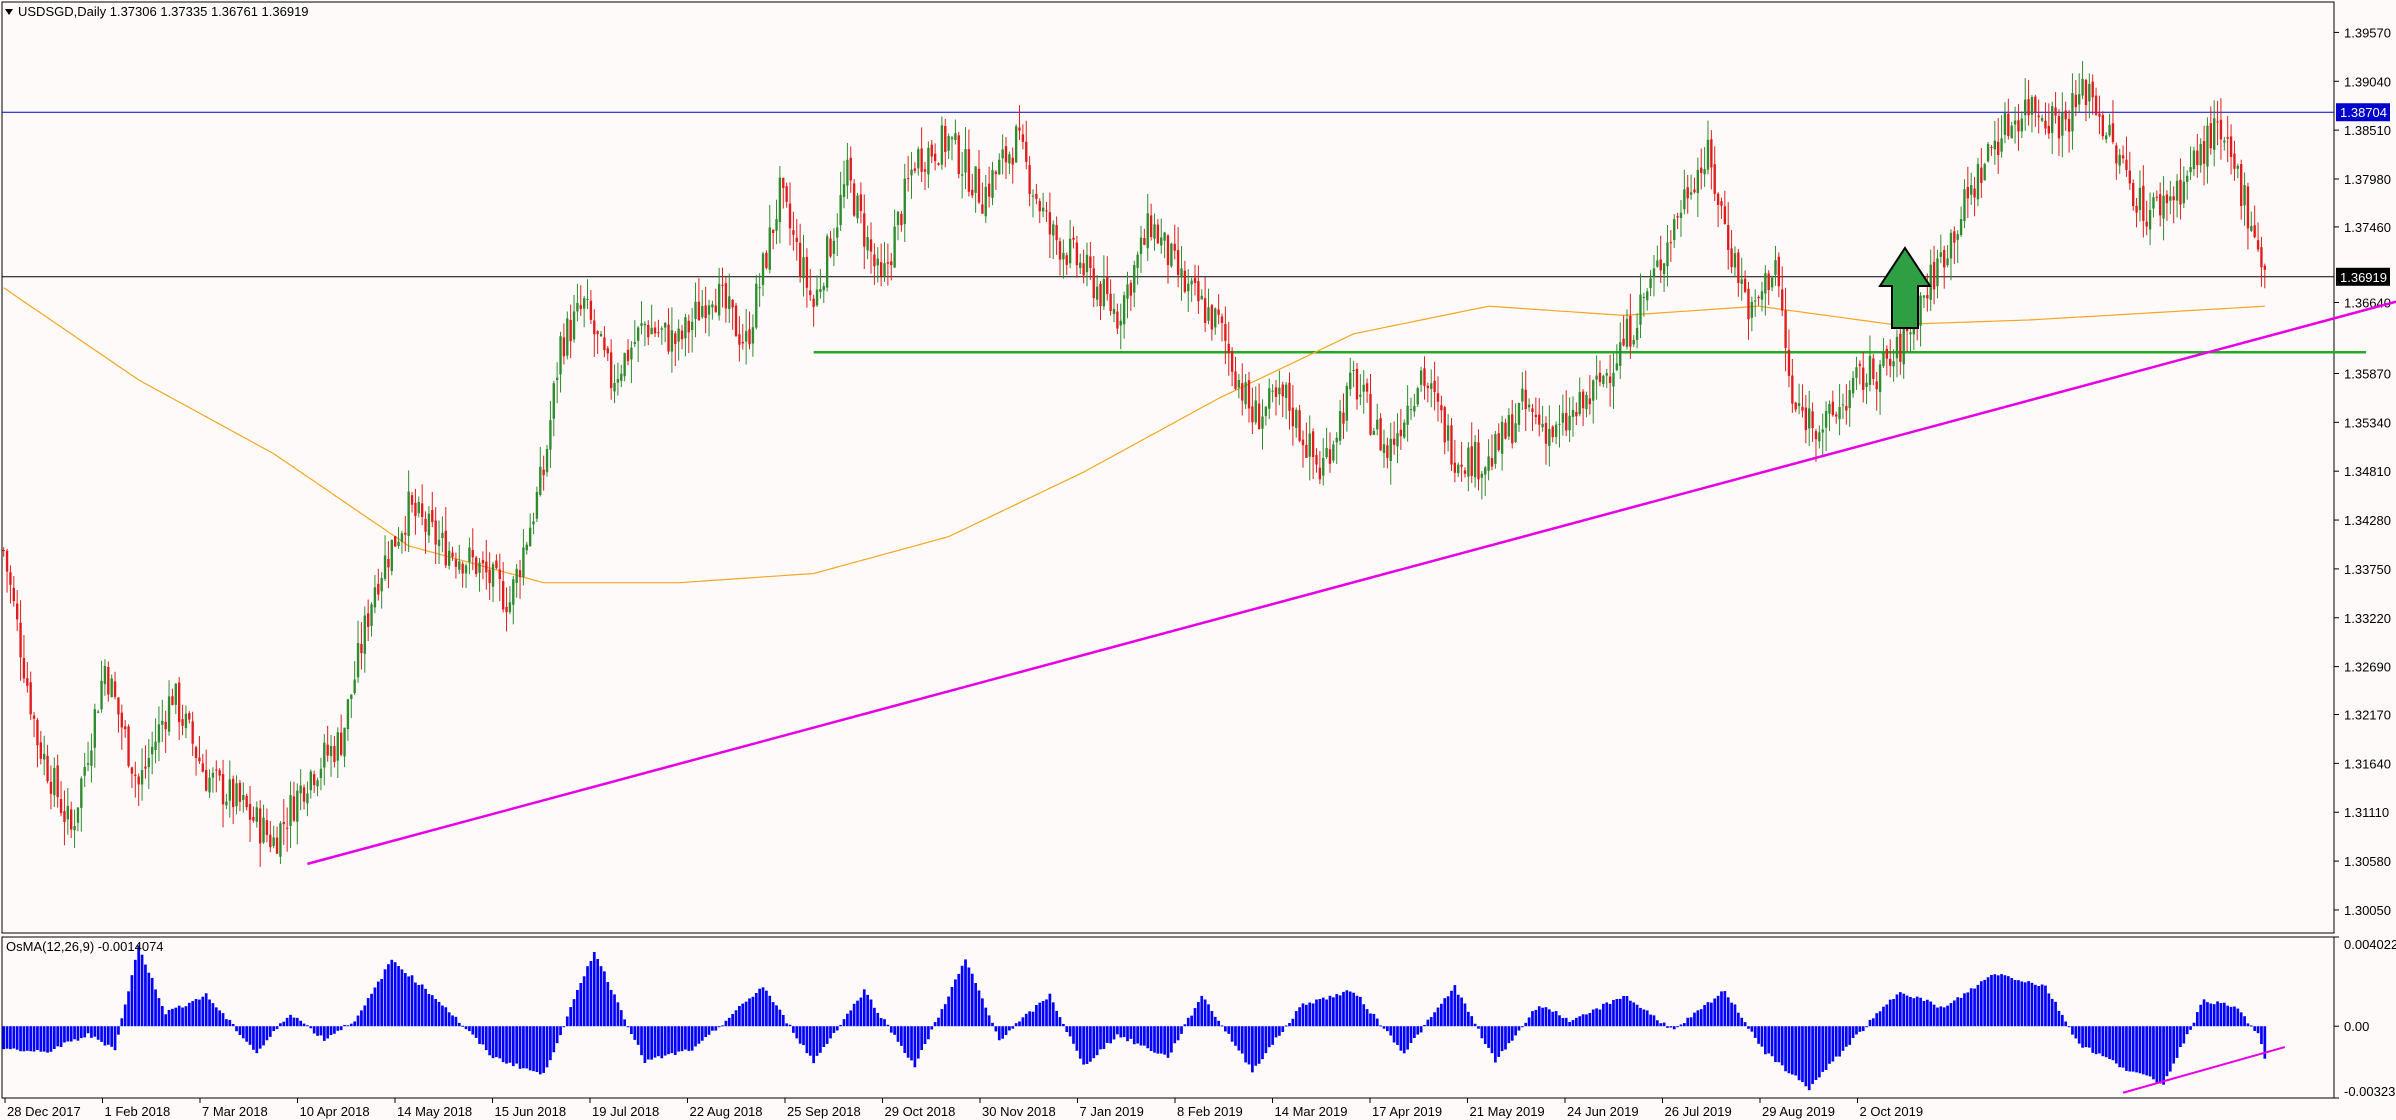  Describe the element at coordinates (9, 12) in the screenshot. I see `triangle-down-icon` at that location.